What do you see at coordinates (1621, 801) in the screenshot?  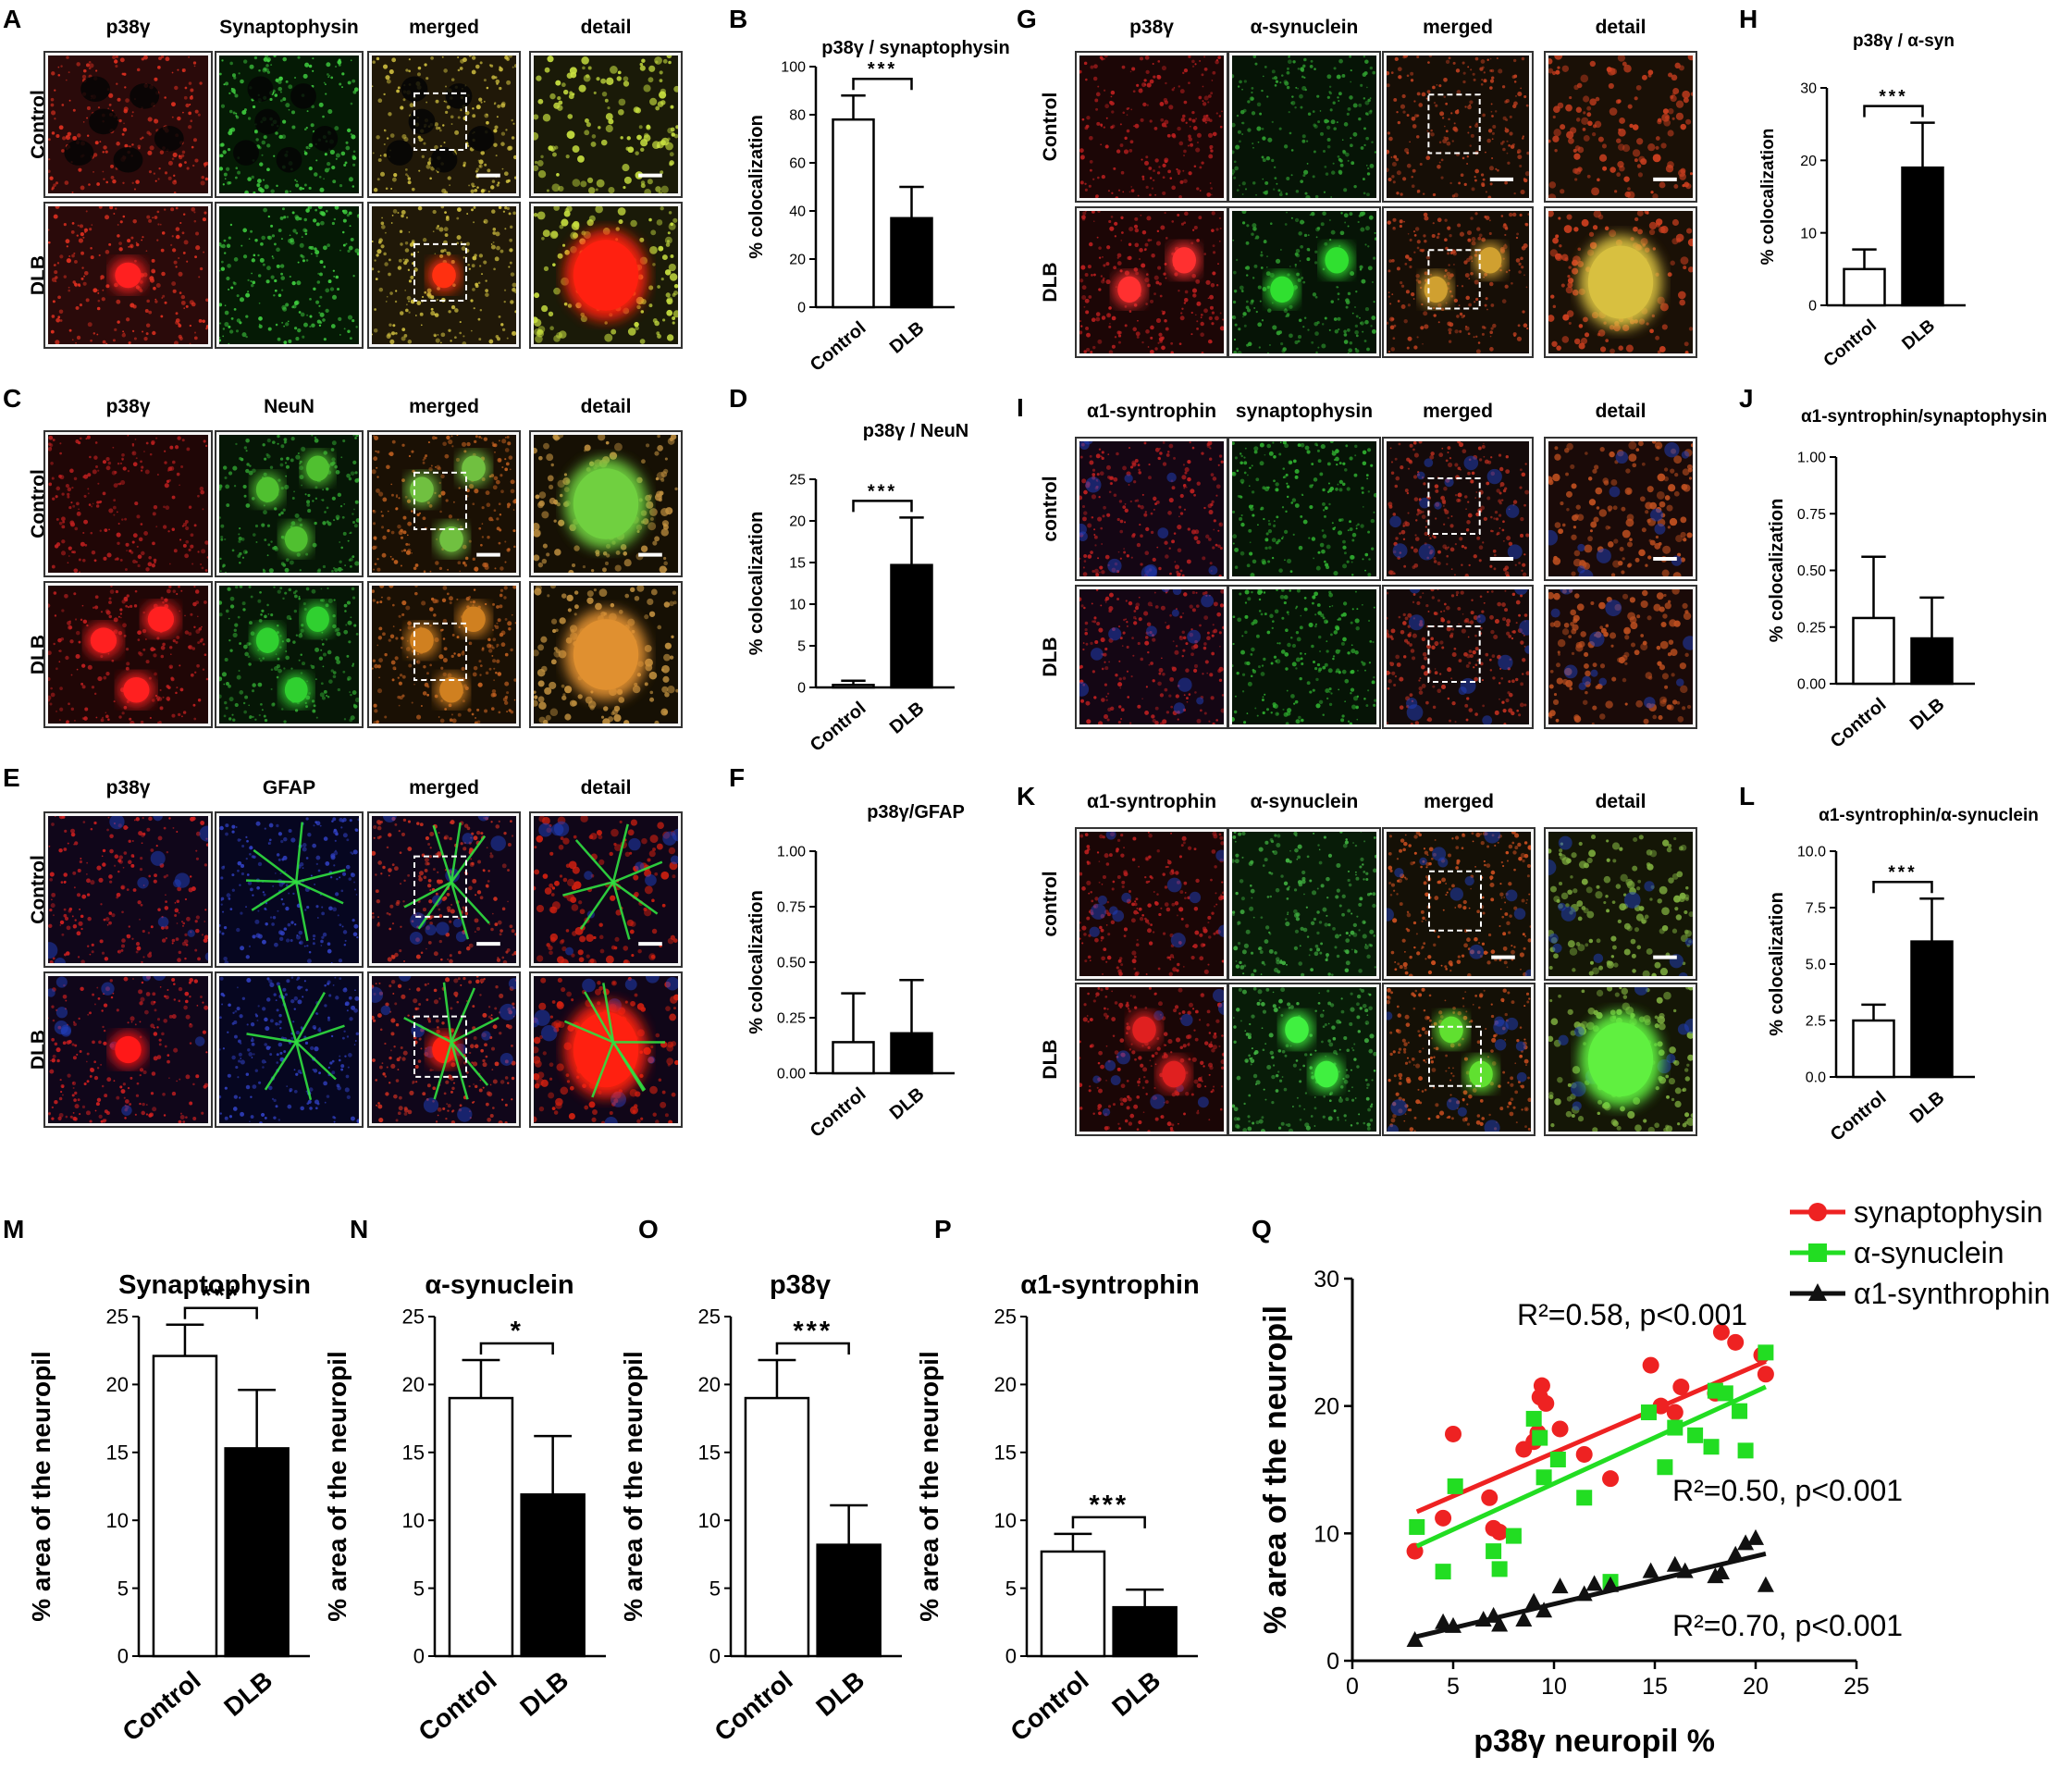 I see `column-label-K-3: detail` at bounding box center [1621, 801].